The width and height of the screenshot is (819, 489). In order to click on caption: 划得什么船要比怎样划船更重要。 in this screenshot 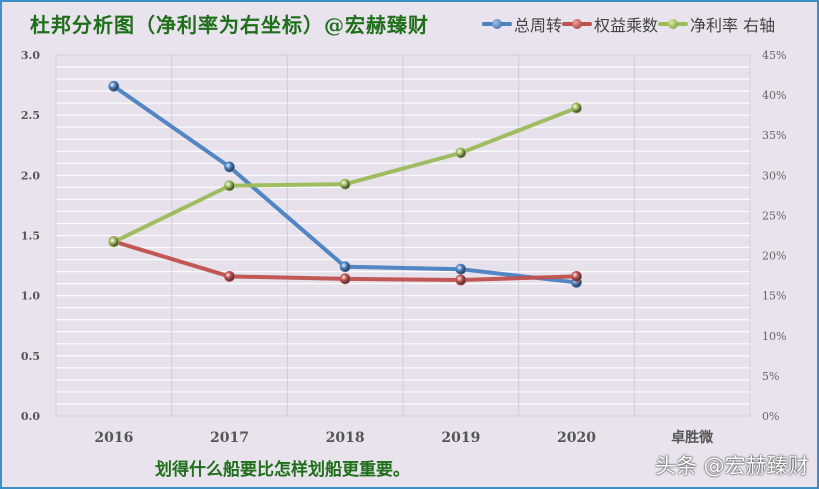, I will do `click(282, 470)`.